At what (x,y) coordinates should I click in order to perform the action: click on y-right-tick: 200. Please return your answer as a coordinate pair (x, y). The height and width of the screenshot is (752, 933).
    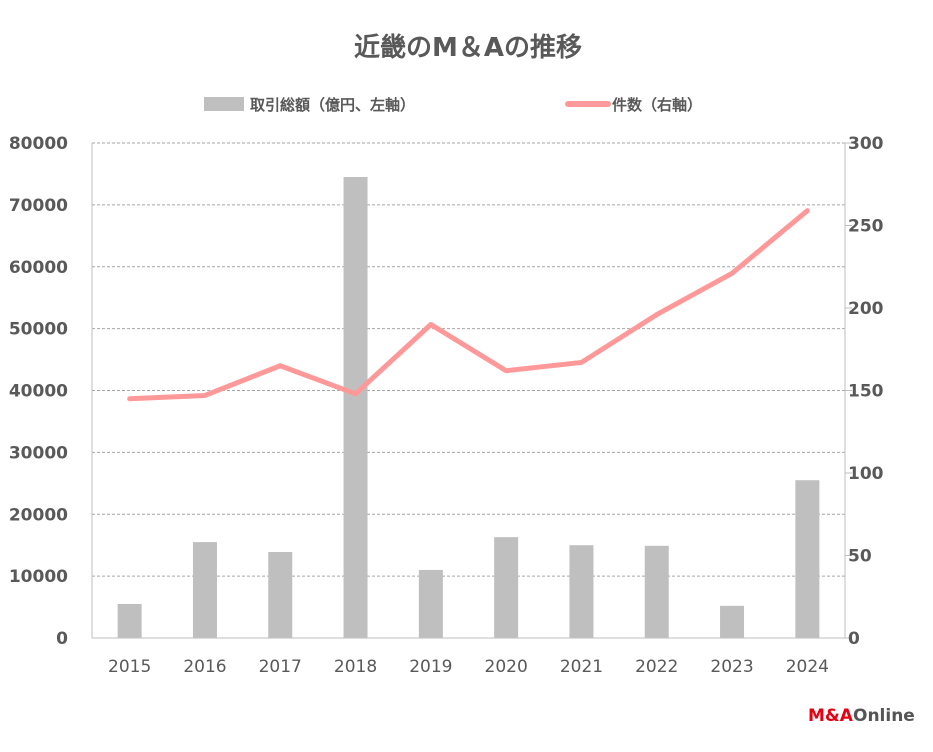
    Looking at the image, I should click on (866, 309).